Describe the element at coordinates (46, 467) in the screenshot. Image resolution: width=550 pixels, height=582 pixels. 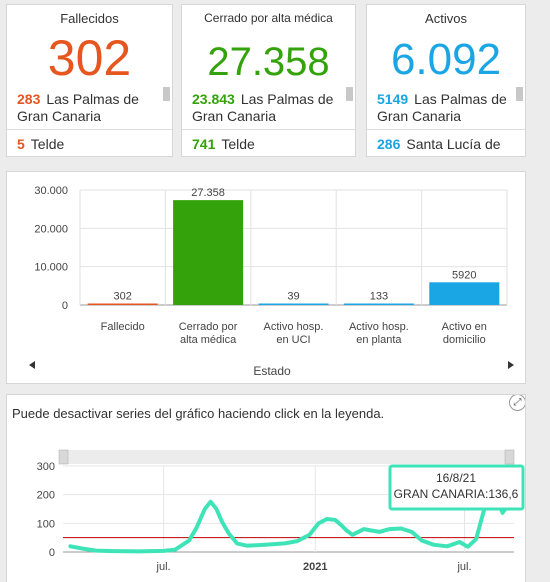
I see `y-tick-label: 300` at that location.